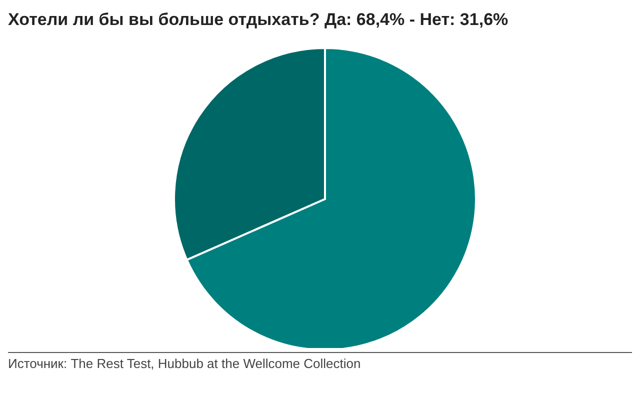  What do you see at coordinates (185, 363) in the screenshot?
I see `text: Источник: The Rest Test, Hubbub at the Wellcome Collection` at bounding box center [185, 363].